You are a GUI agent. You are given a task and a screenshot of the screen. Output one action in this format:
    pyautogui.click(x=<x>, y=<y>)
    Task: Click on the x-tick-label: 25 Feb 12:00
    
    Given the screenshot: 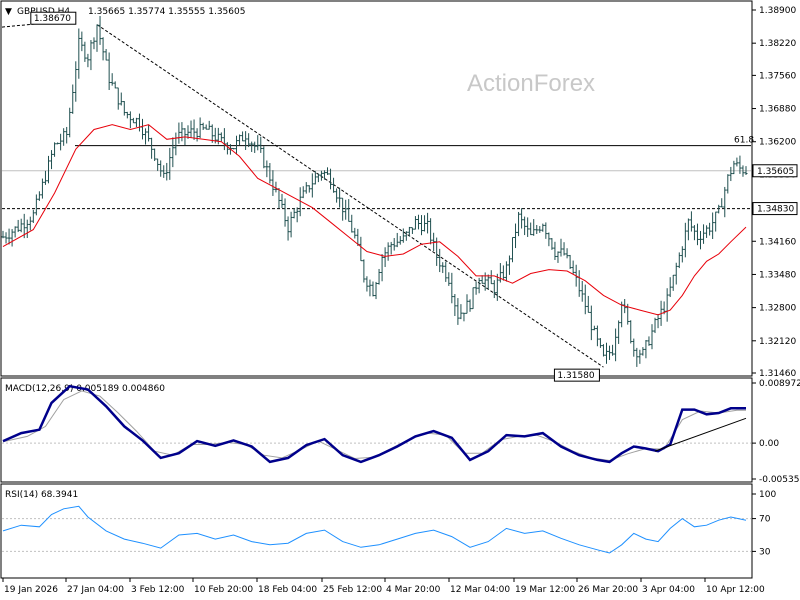 What is the action you would take?
    pyautogui.click(x=352, y=590)
    